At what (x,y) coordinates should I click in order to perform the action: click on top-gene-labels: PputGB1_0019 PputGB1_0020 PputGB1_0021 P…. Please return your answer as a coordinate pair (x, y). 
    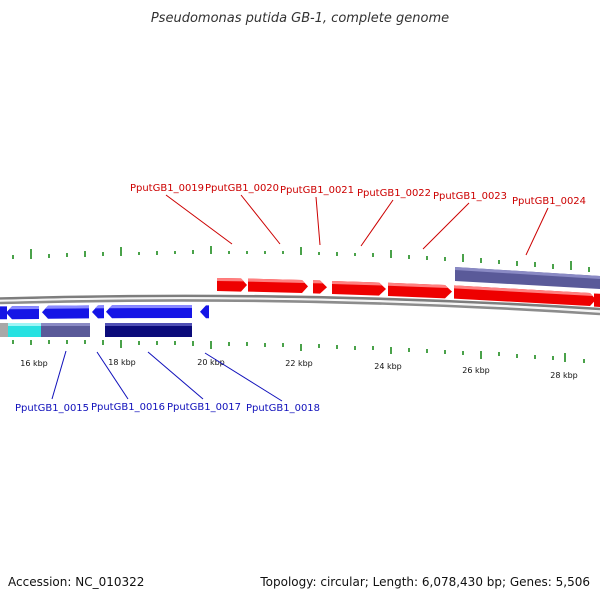
    Looking at the image, I should click on (358, 219).